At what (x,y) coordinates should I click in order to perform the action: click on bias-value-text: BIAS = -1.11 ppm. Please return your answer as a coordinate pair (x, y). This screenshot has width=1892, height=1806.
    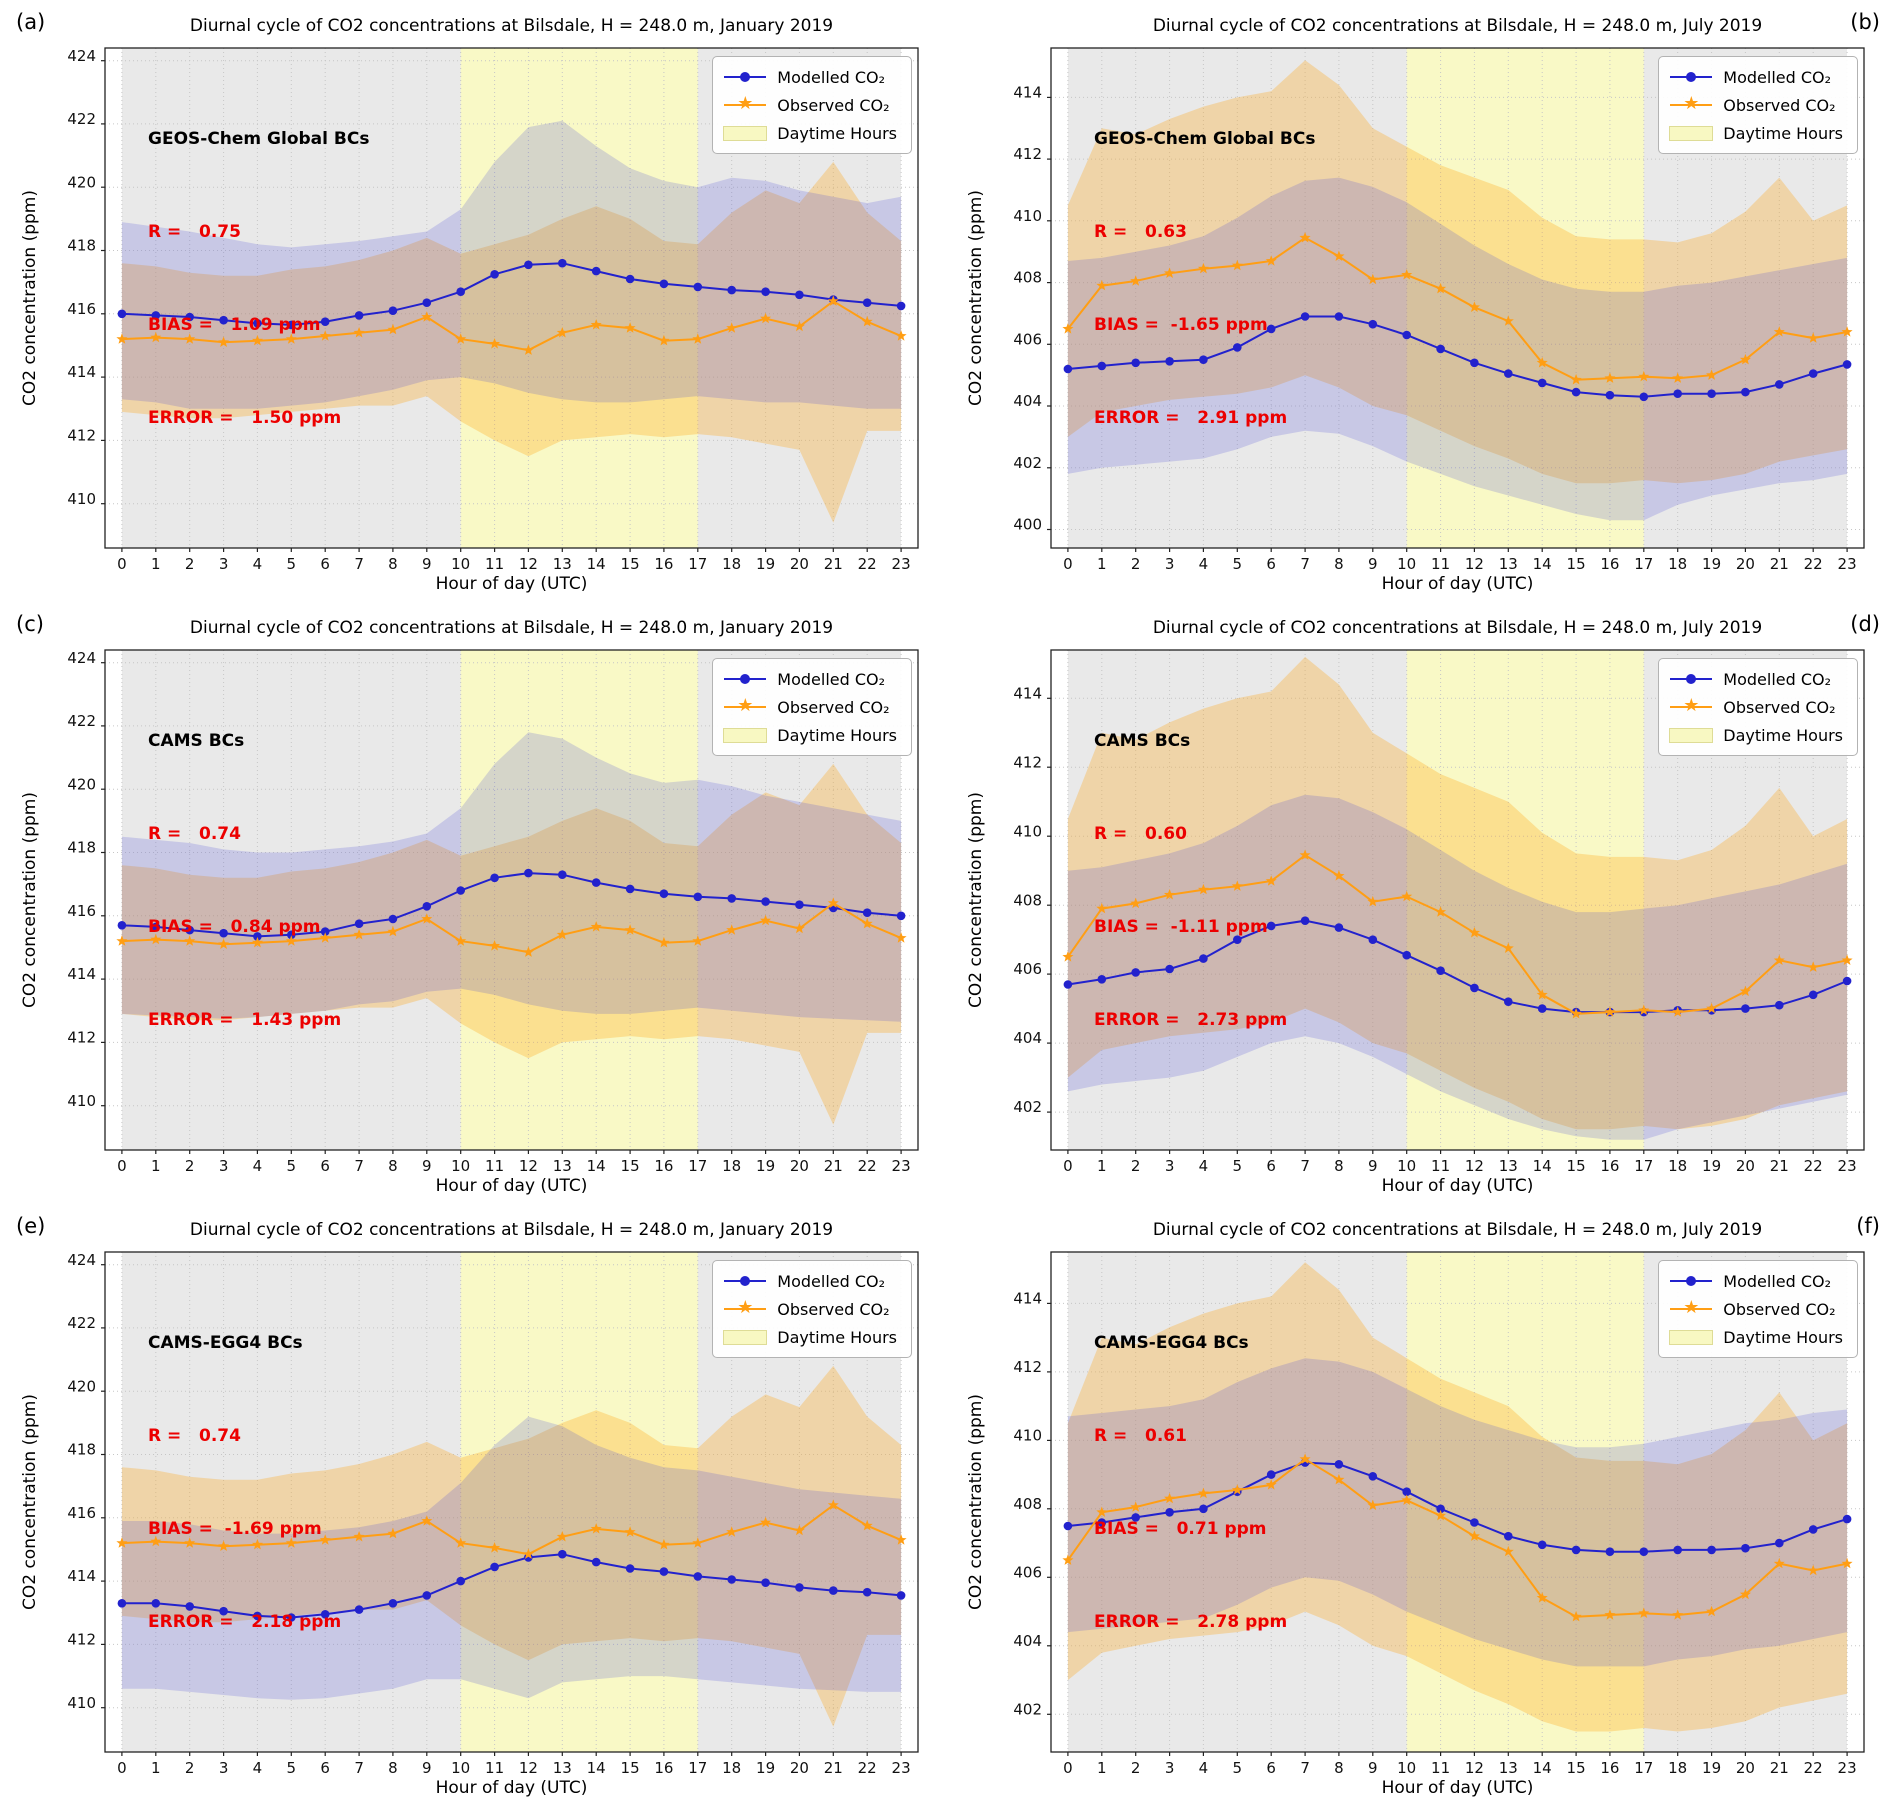
    Looking at the image, I should click on (1181, 927).